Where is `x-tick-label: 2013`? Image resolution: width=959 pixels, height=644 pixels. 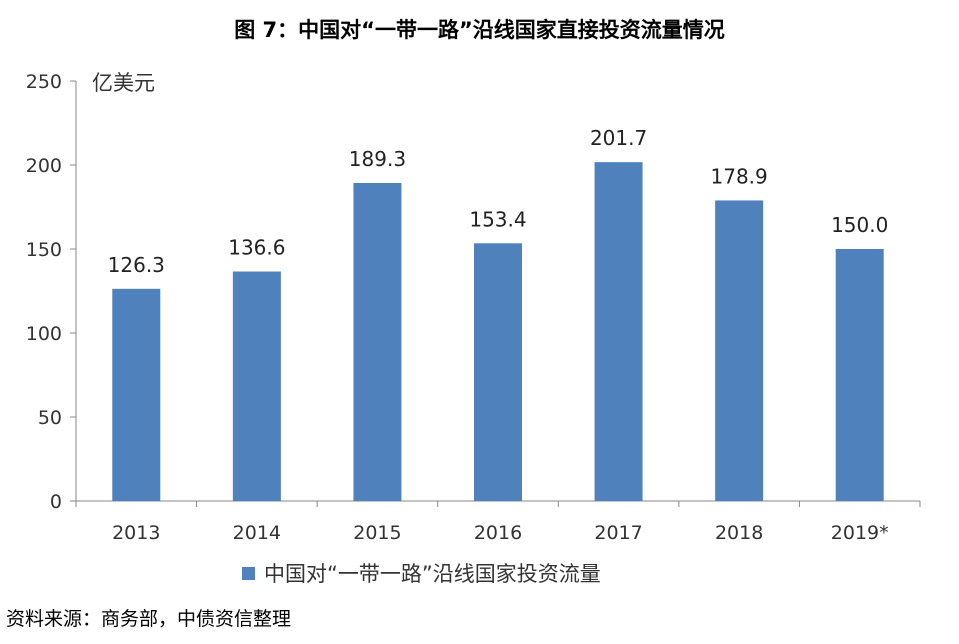
x-tick-label: 2013 is located at coordinates (136, 533).